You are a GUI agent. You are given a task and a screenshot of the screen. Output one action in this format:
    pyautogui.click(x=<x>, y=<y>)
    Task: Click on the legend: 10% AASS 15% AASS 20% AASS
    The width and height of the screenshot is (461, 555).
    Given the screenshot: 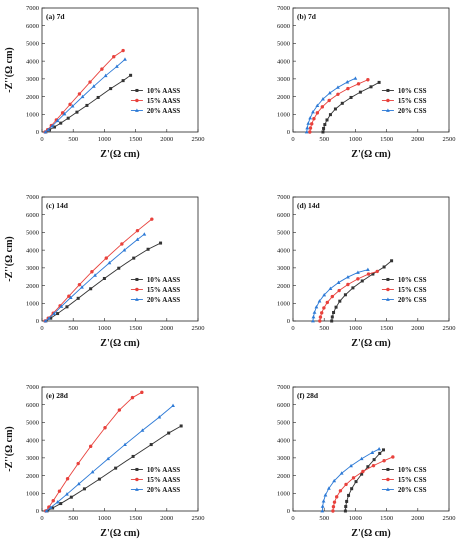 What is the action you would take?
    pyautogui.click(x=155, y=480)
    